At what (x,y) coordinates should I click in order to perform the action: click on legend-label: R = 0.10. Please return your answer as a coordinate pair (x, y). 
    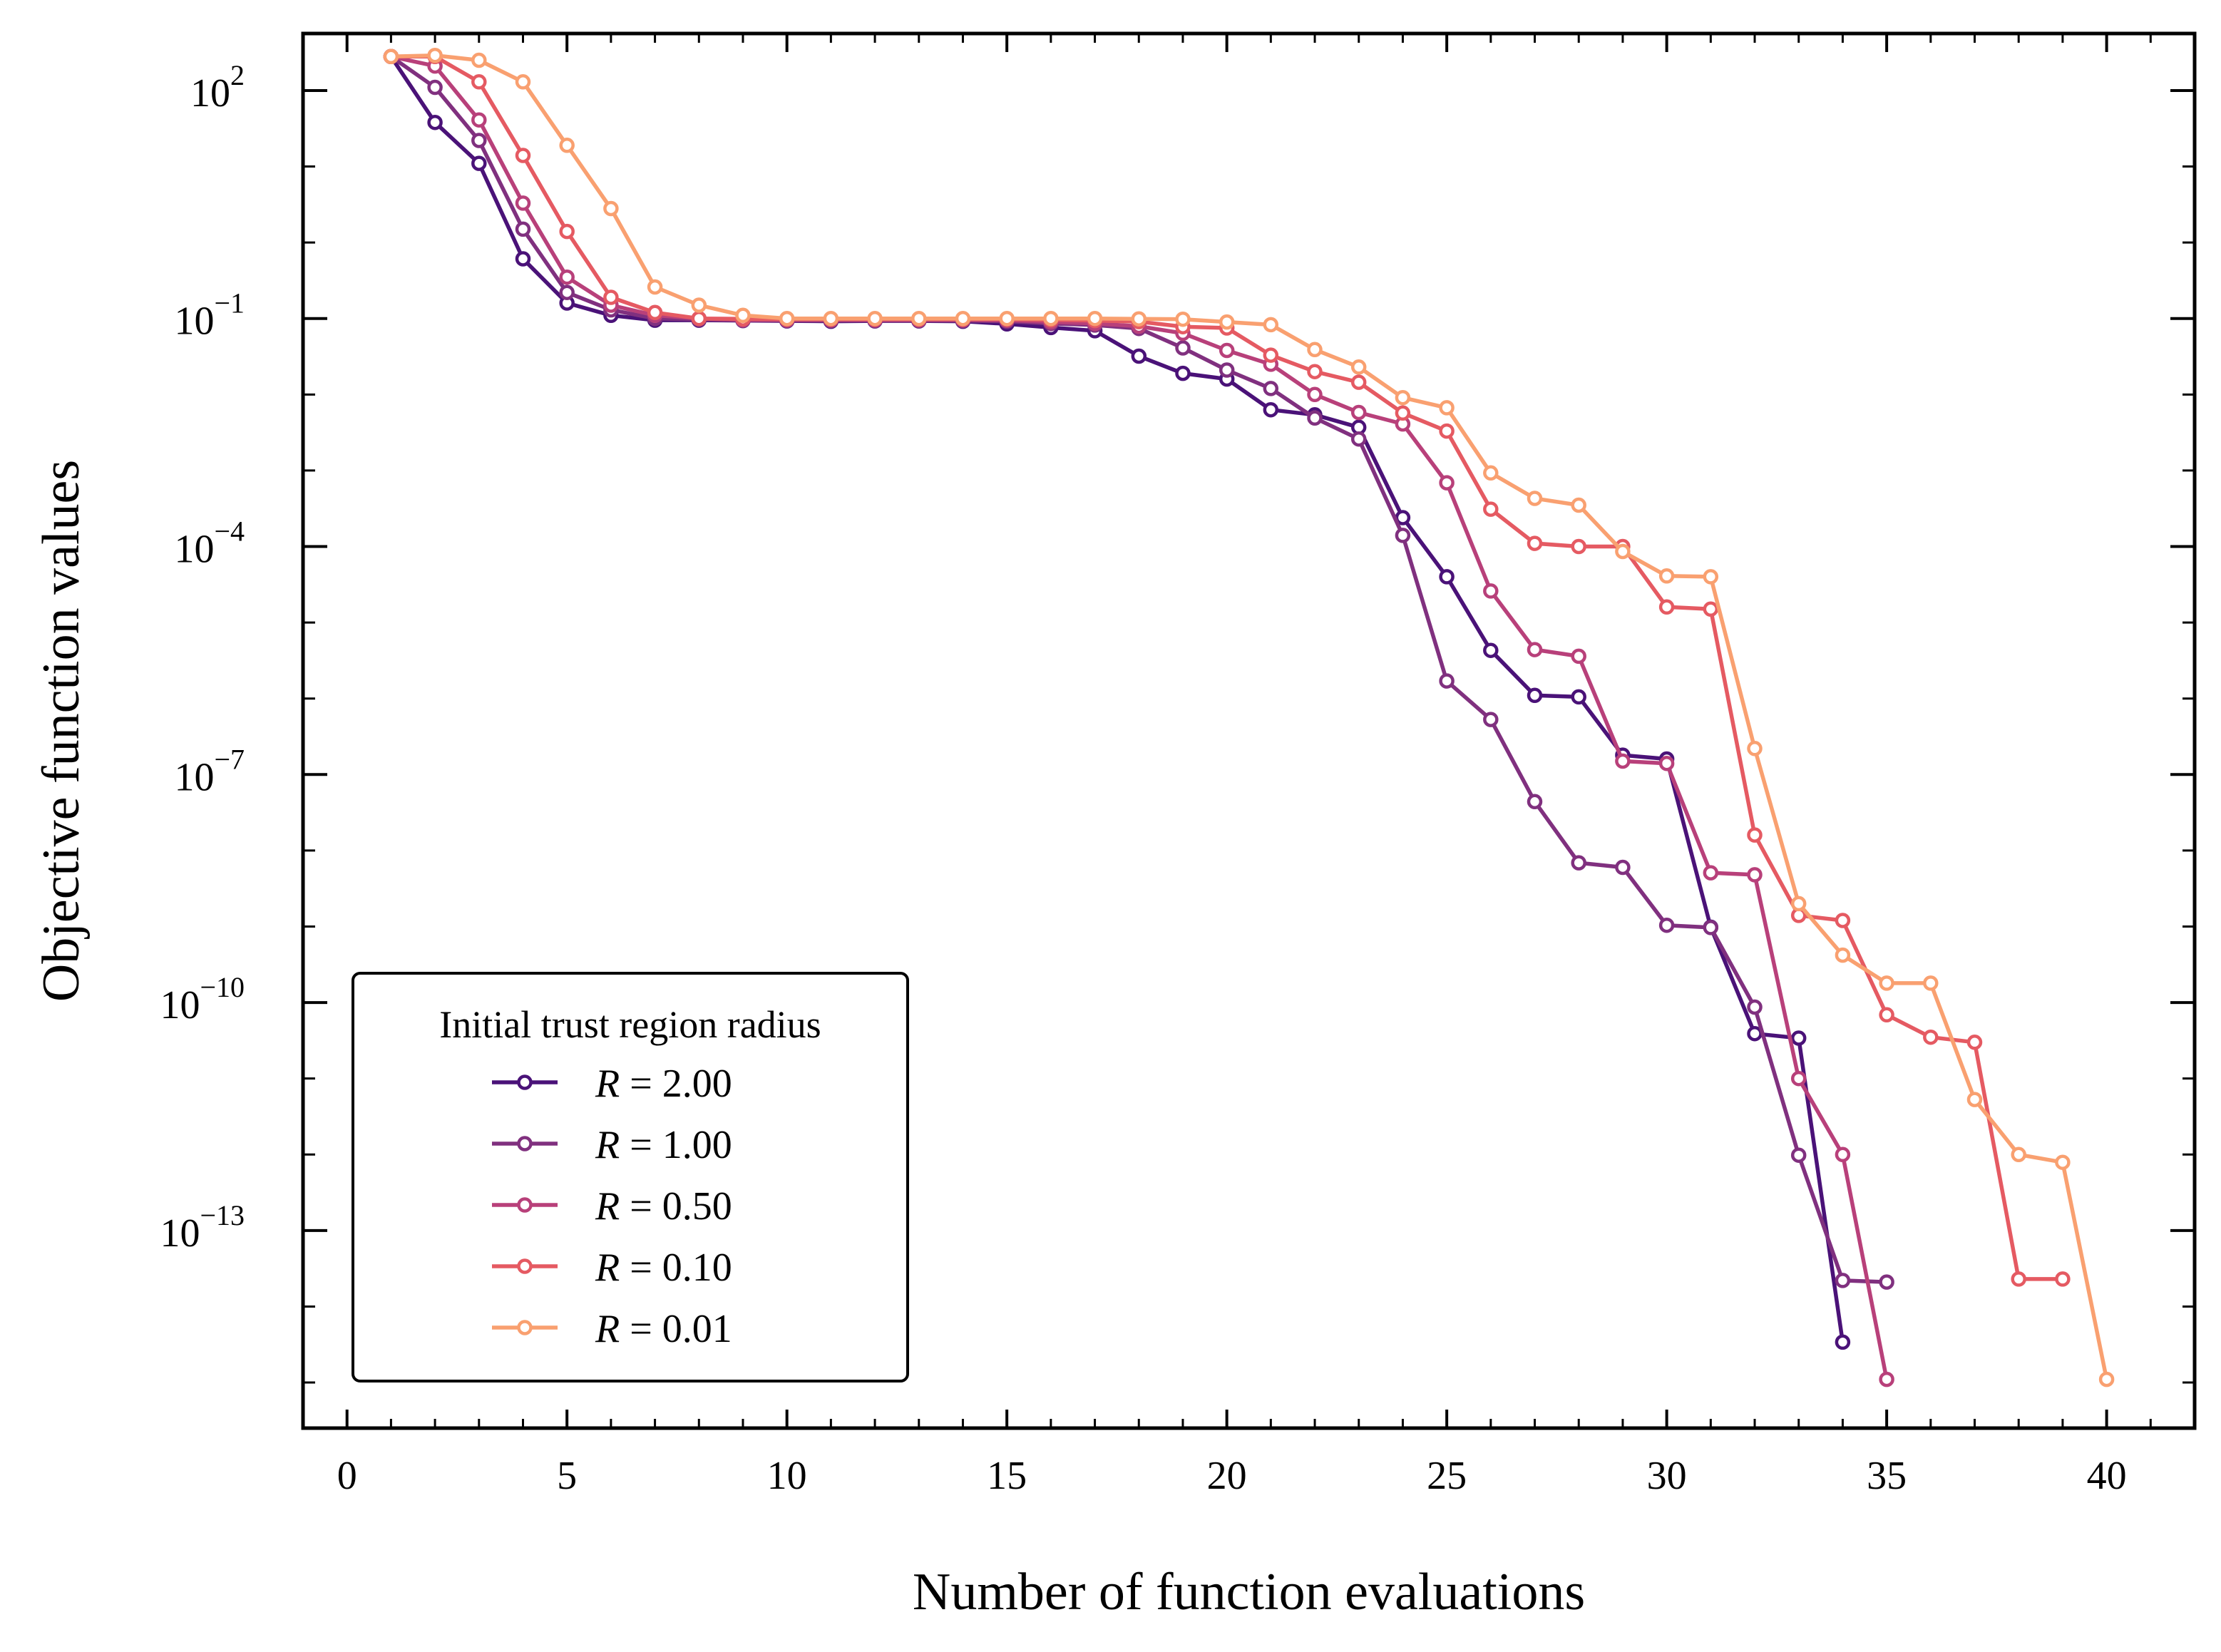
    Looking at the image, I should click on (663, 1268).